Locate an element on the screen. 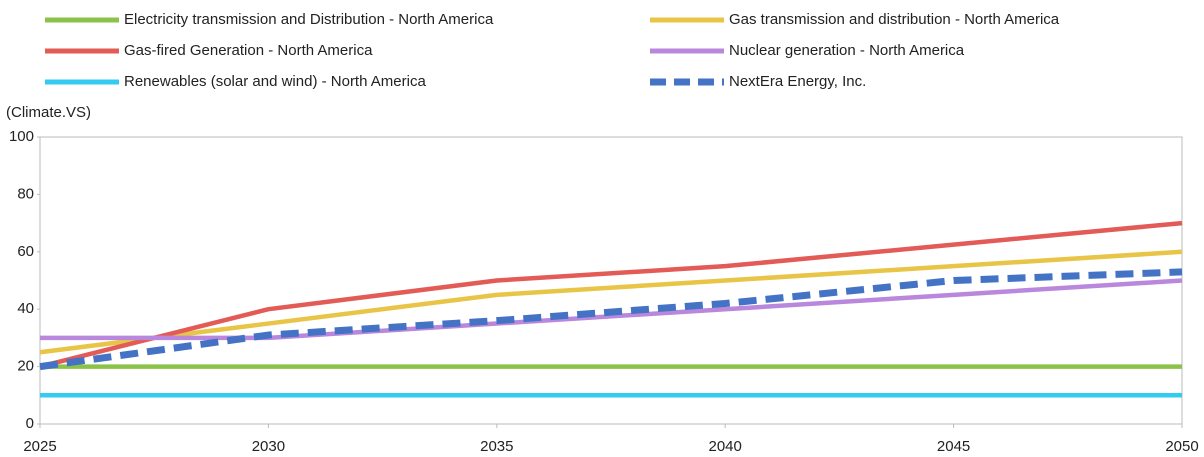 Image resolution: width=1204 pixels, height=457 pixels. legend-label: Gas-fired Generation - North America is located at coordinates (248, 50).